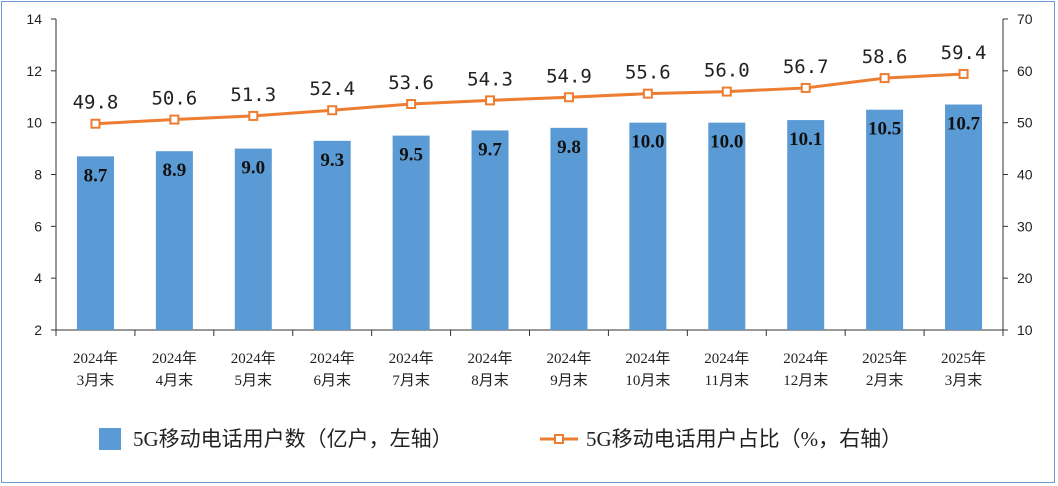 This screenshot has width=1058, height=486. I want to click on line-data-label: 49.8, so click(96, 103).